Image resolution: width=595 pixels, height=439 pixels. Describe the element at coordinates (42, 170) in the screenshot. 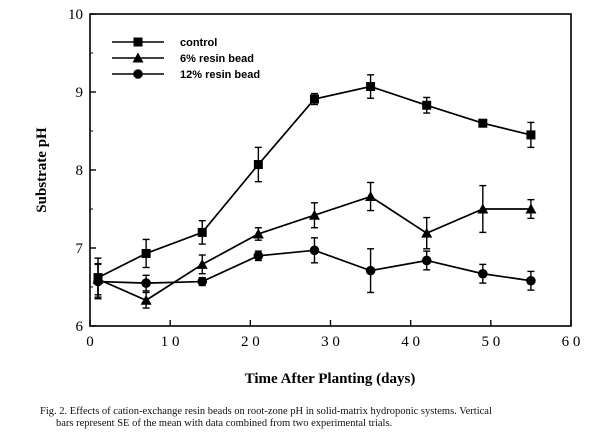

I see `y-axis-label: Substrate pH` at that location.